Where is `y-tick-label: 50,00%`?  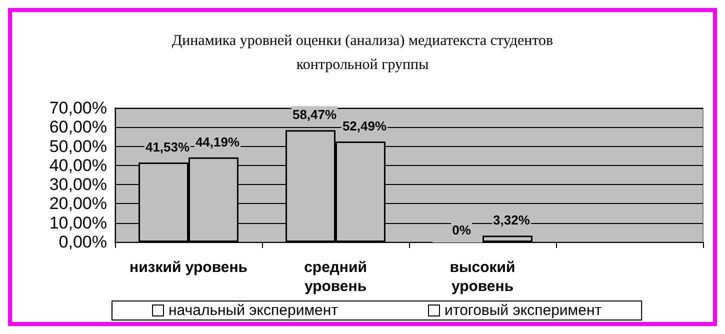 y-tick-label: 50,00% is located at coordinates (78, 146).